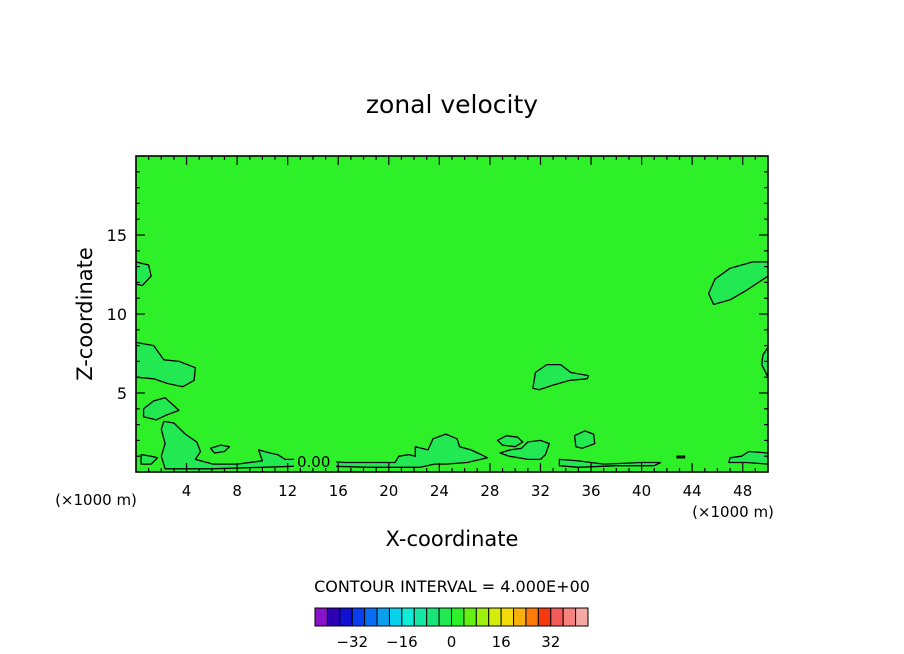 The width and height of the screenshot is (904, 654). Describe the element at coordinates (117, 314) in the screenshot. I see `y-tick-label: 10` at that location.